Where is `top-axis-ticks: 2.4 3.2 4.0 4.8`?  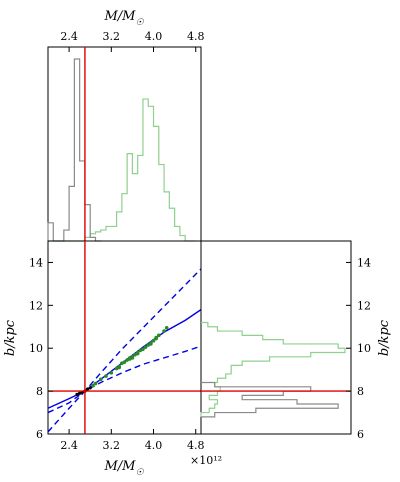 top-axis-ticks: 2.4 3.2 4.0 4.8 is located at coordinates (132, 41).